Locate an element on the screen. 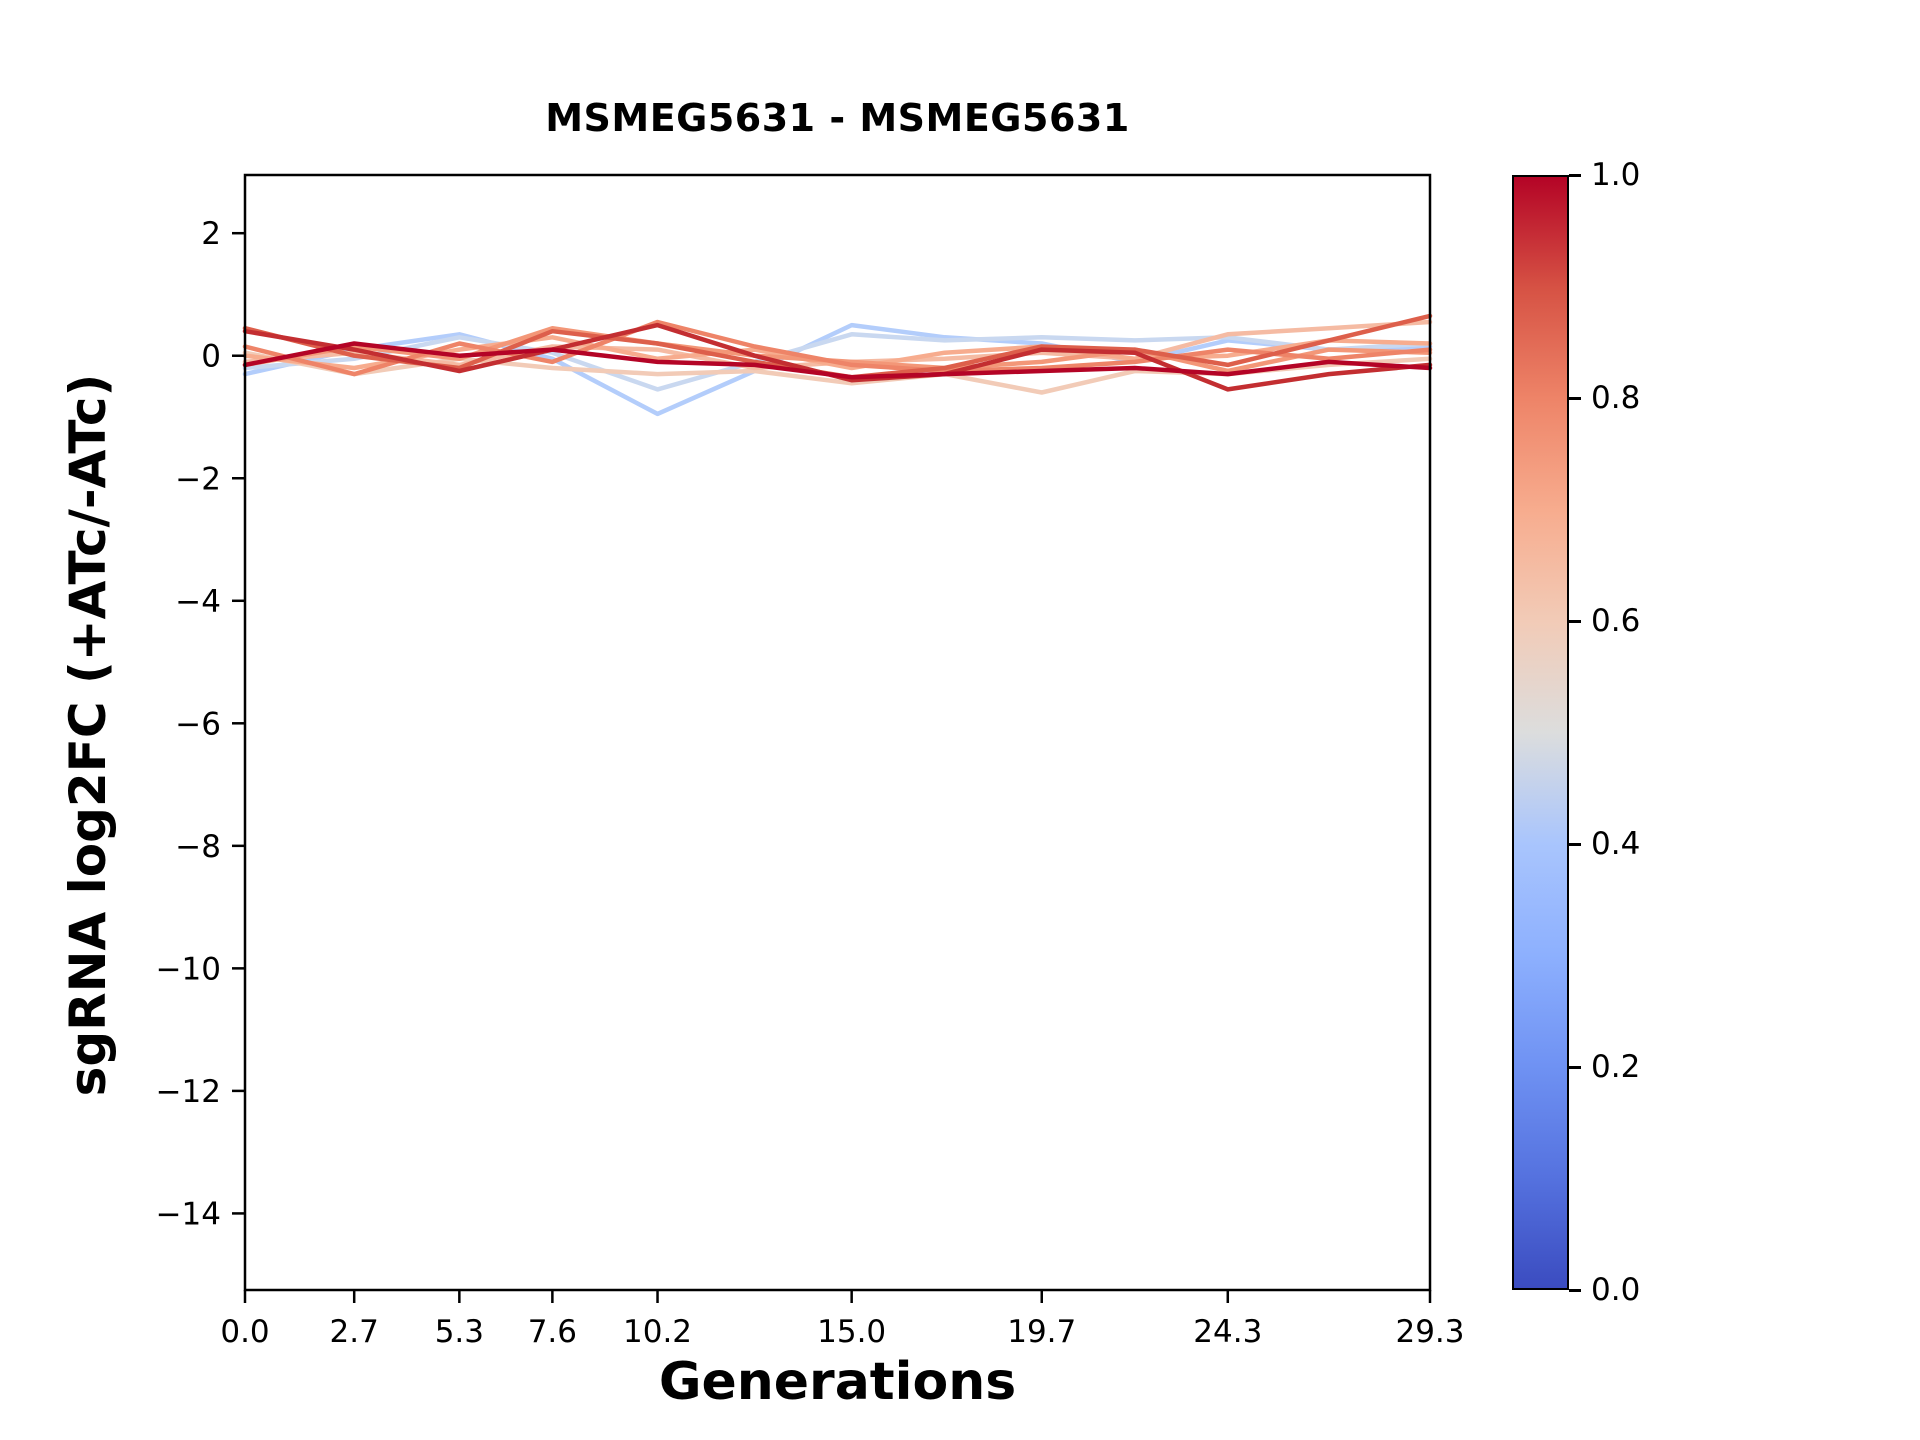 This screenshot has width=1920, height=1440. colorbar-tick: 1.0 is located at coordinates (1604, 175).